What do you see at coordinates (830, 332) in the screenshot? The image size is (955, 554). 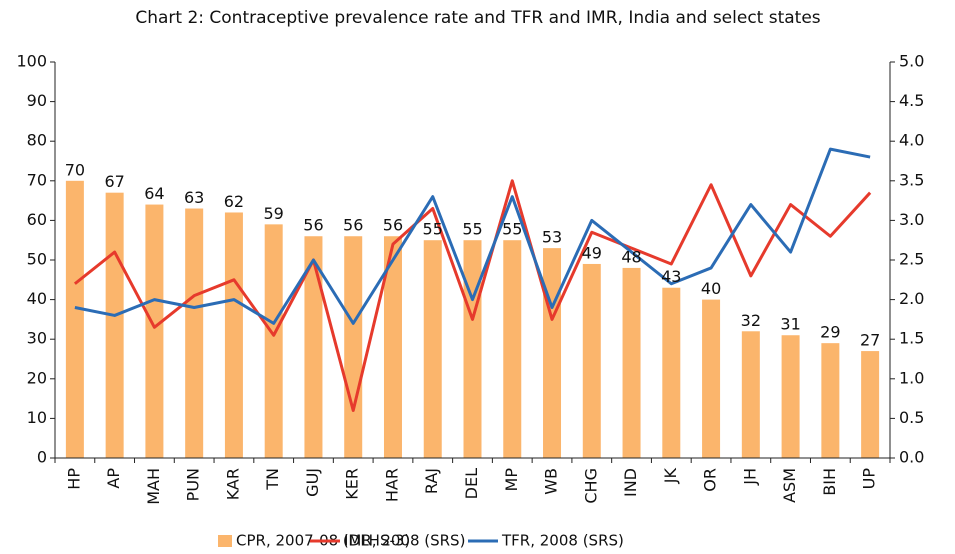 I see `data-label: 29` at bounding box center [830, 332].